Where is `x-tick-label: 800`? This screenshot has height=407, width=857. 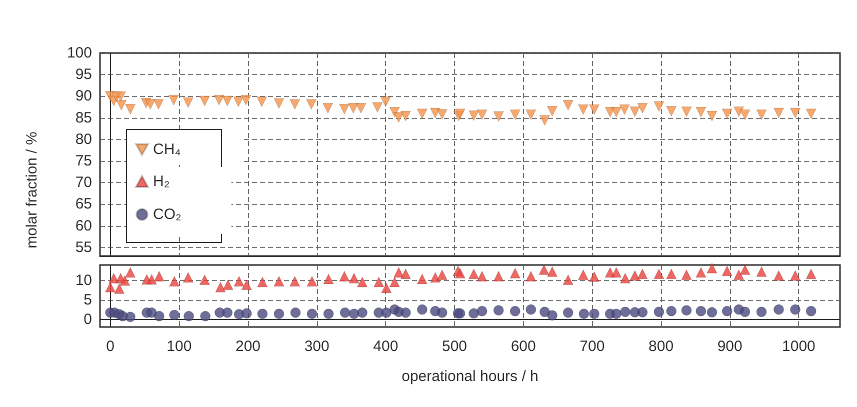
x-tick-label: 800 is located at coordinates (661, 346).